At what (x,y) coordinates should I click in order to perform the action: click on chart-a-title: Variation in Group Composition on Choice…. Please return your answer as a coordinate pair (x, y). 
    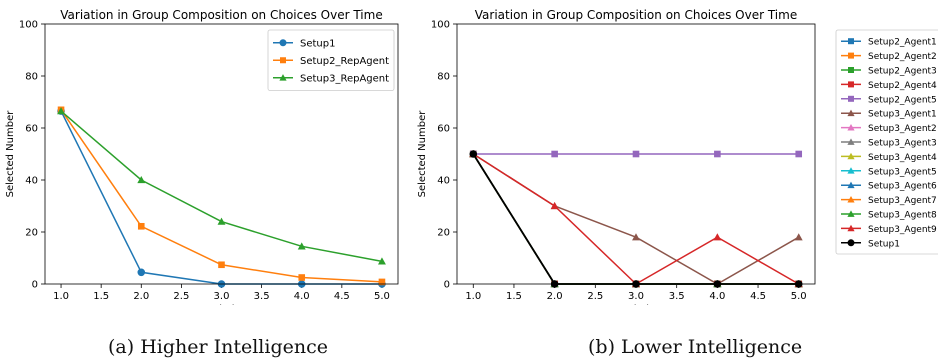
    Looking at the image, I should click on (221, 15).